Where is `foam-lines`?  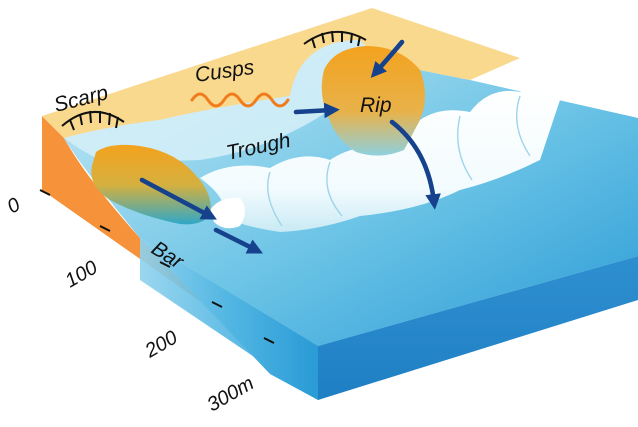 foam-lines is located at coordinates (399, 161).